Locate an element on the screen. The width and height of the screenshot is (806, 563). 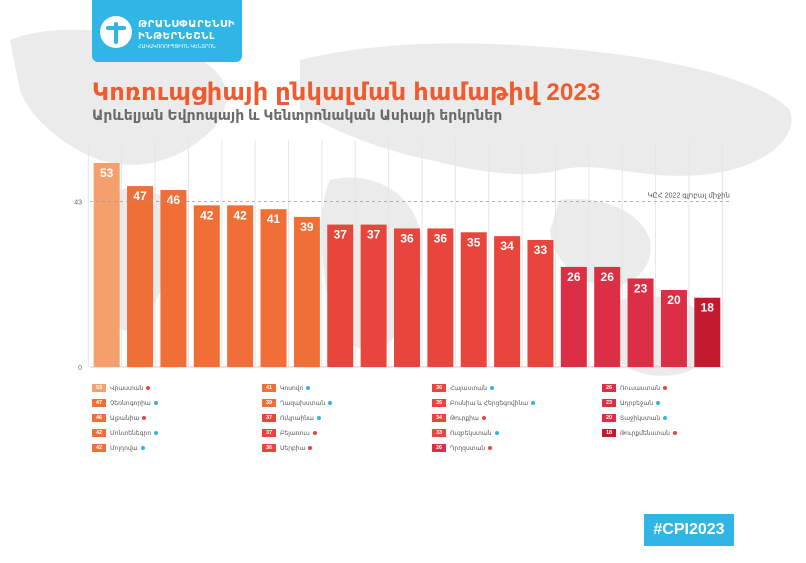
legend-item: 37 Բելառուս is located at coordinates (289, 433).